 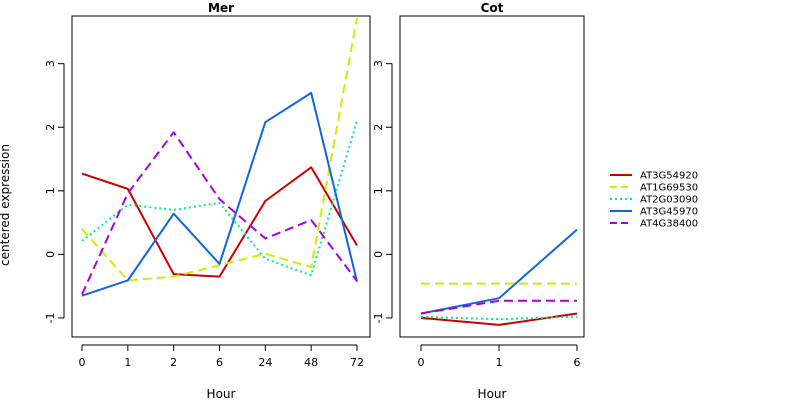 I want to click on x-axis: 0 1 2 6 24 48 72, so click(x=221, y=356).